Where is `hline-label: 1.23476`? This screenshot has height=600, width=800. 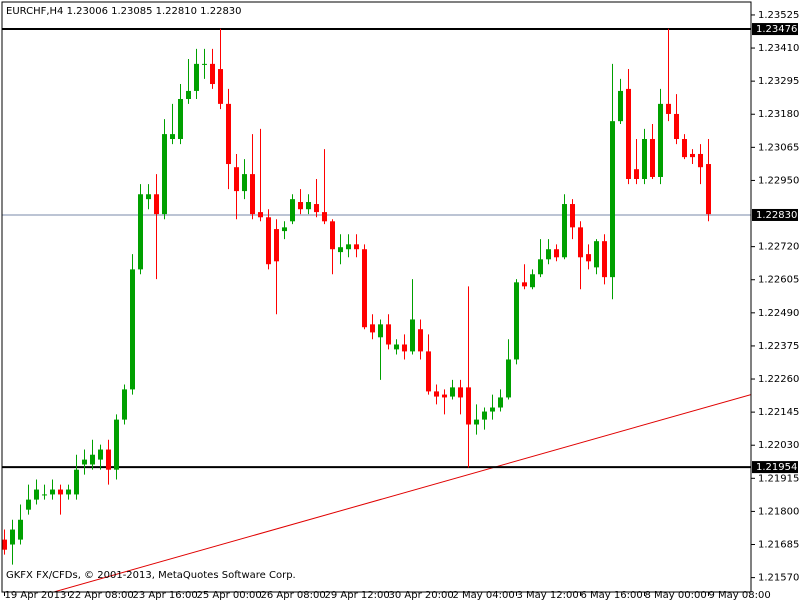
hline-label: 1.23476 is located at coordinates (776, 29).